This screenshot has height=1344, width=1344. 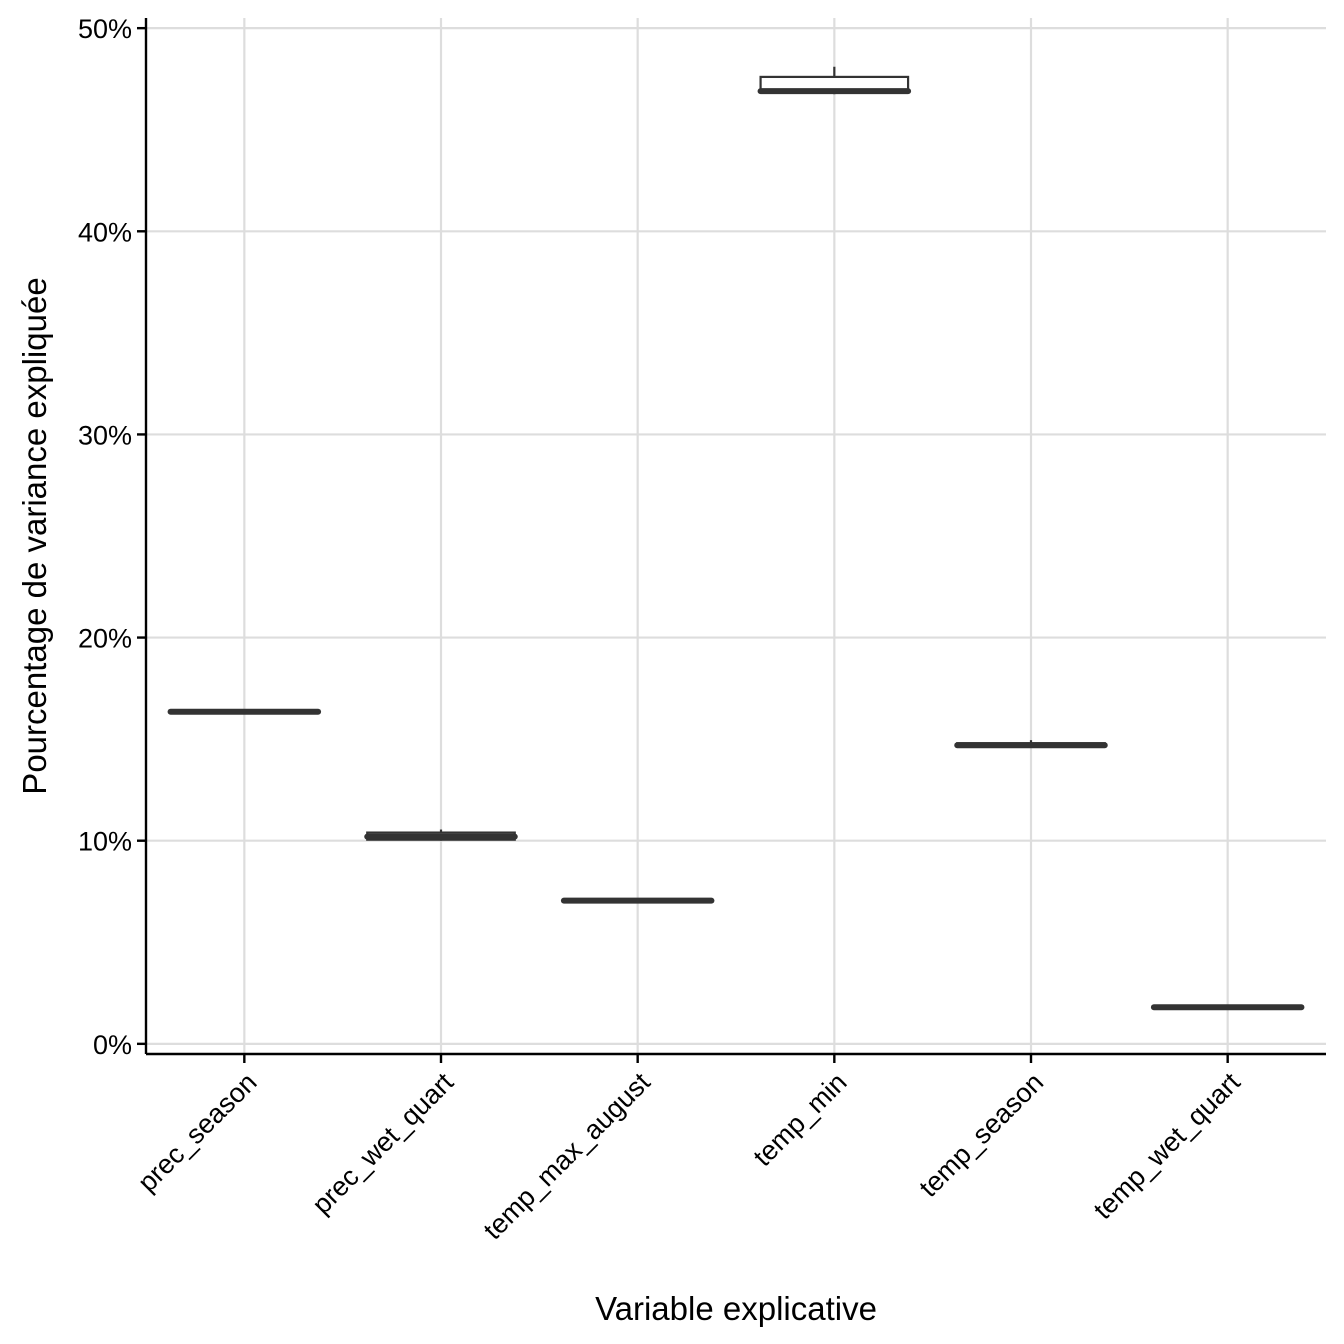 I want to click on y-tick-label: 10%, so click(x=105, y=842).